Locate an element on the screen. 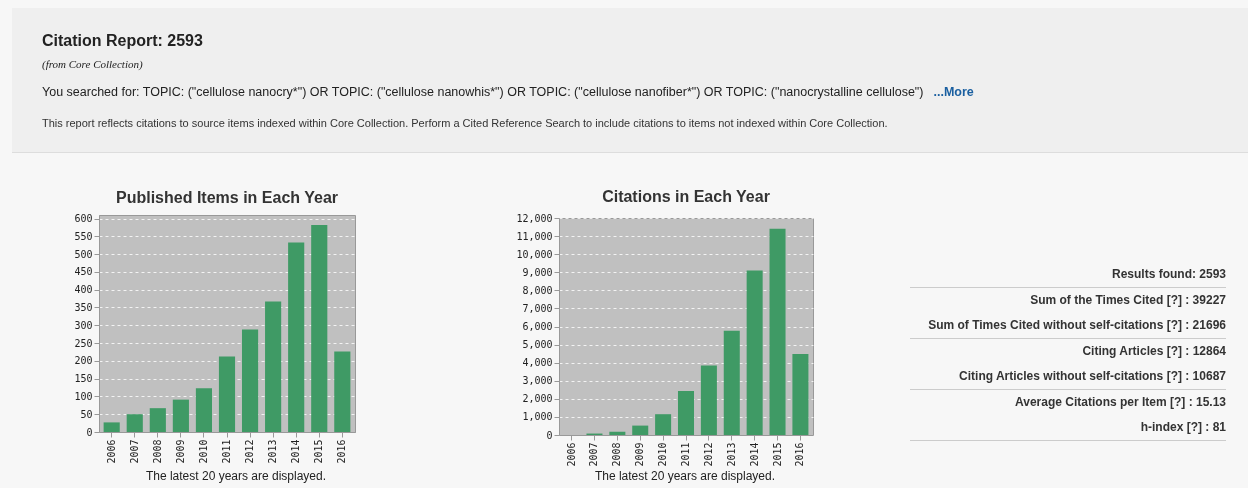  y-tick-label: 2,000 is located at coordinates (537, 399).